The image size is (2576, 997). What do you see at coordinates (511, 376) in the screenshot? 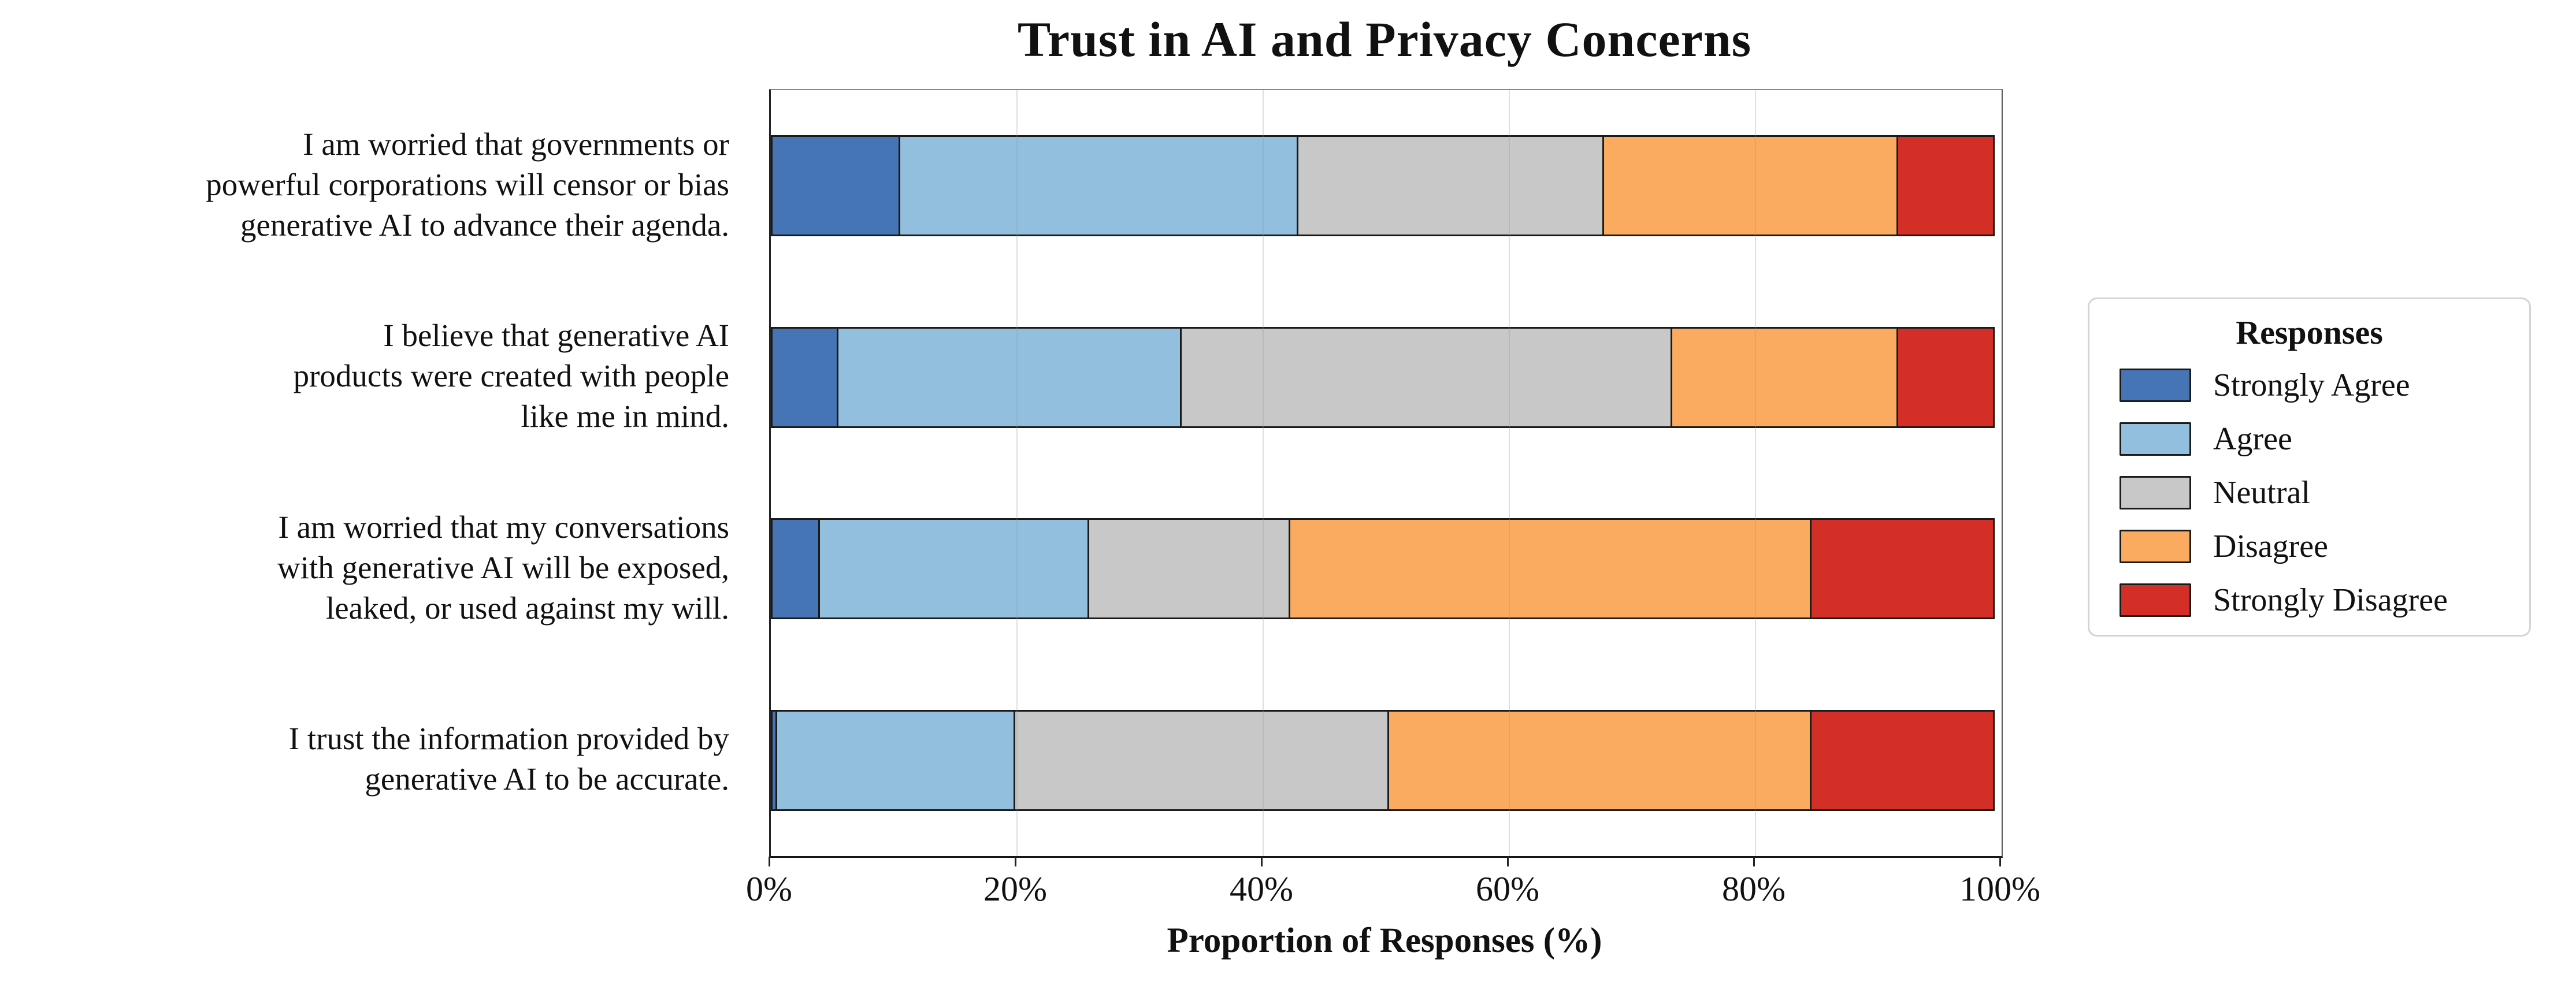
I see `y-category-label-line: products were created with people` at bounding box center [511, 376].